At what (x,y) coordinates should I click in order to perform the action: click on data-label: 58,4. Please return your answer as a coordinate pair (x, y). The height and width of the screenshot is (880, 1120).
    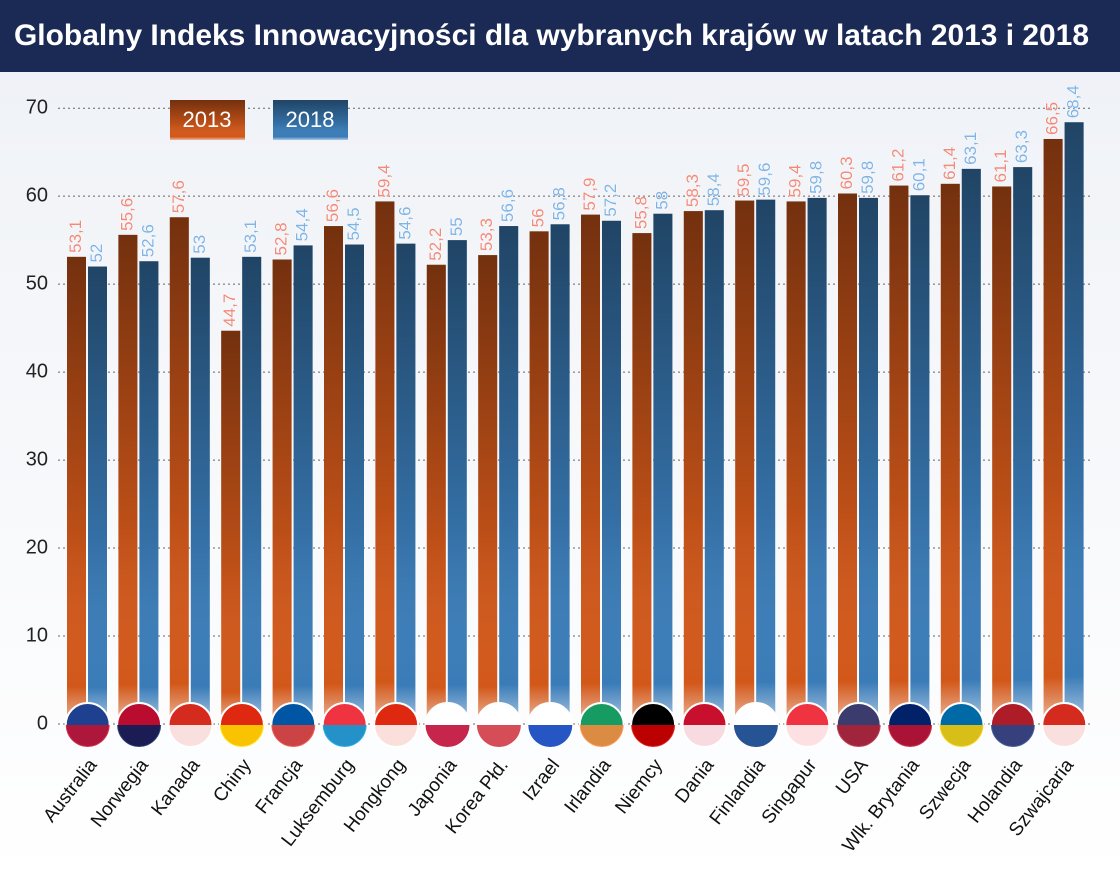
    Looking at the image, I should click on (713, 189).